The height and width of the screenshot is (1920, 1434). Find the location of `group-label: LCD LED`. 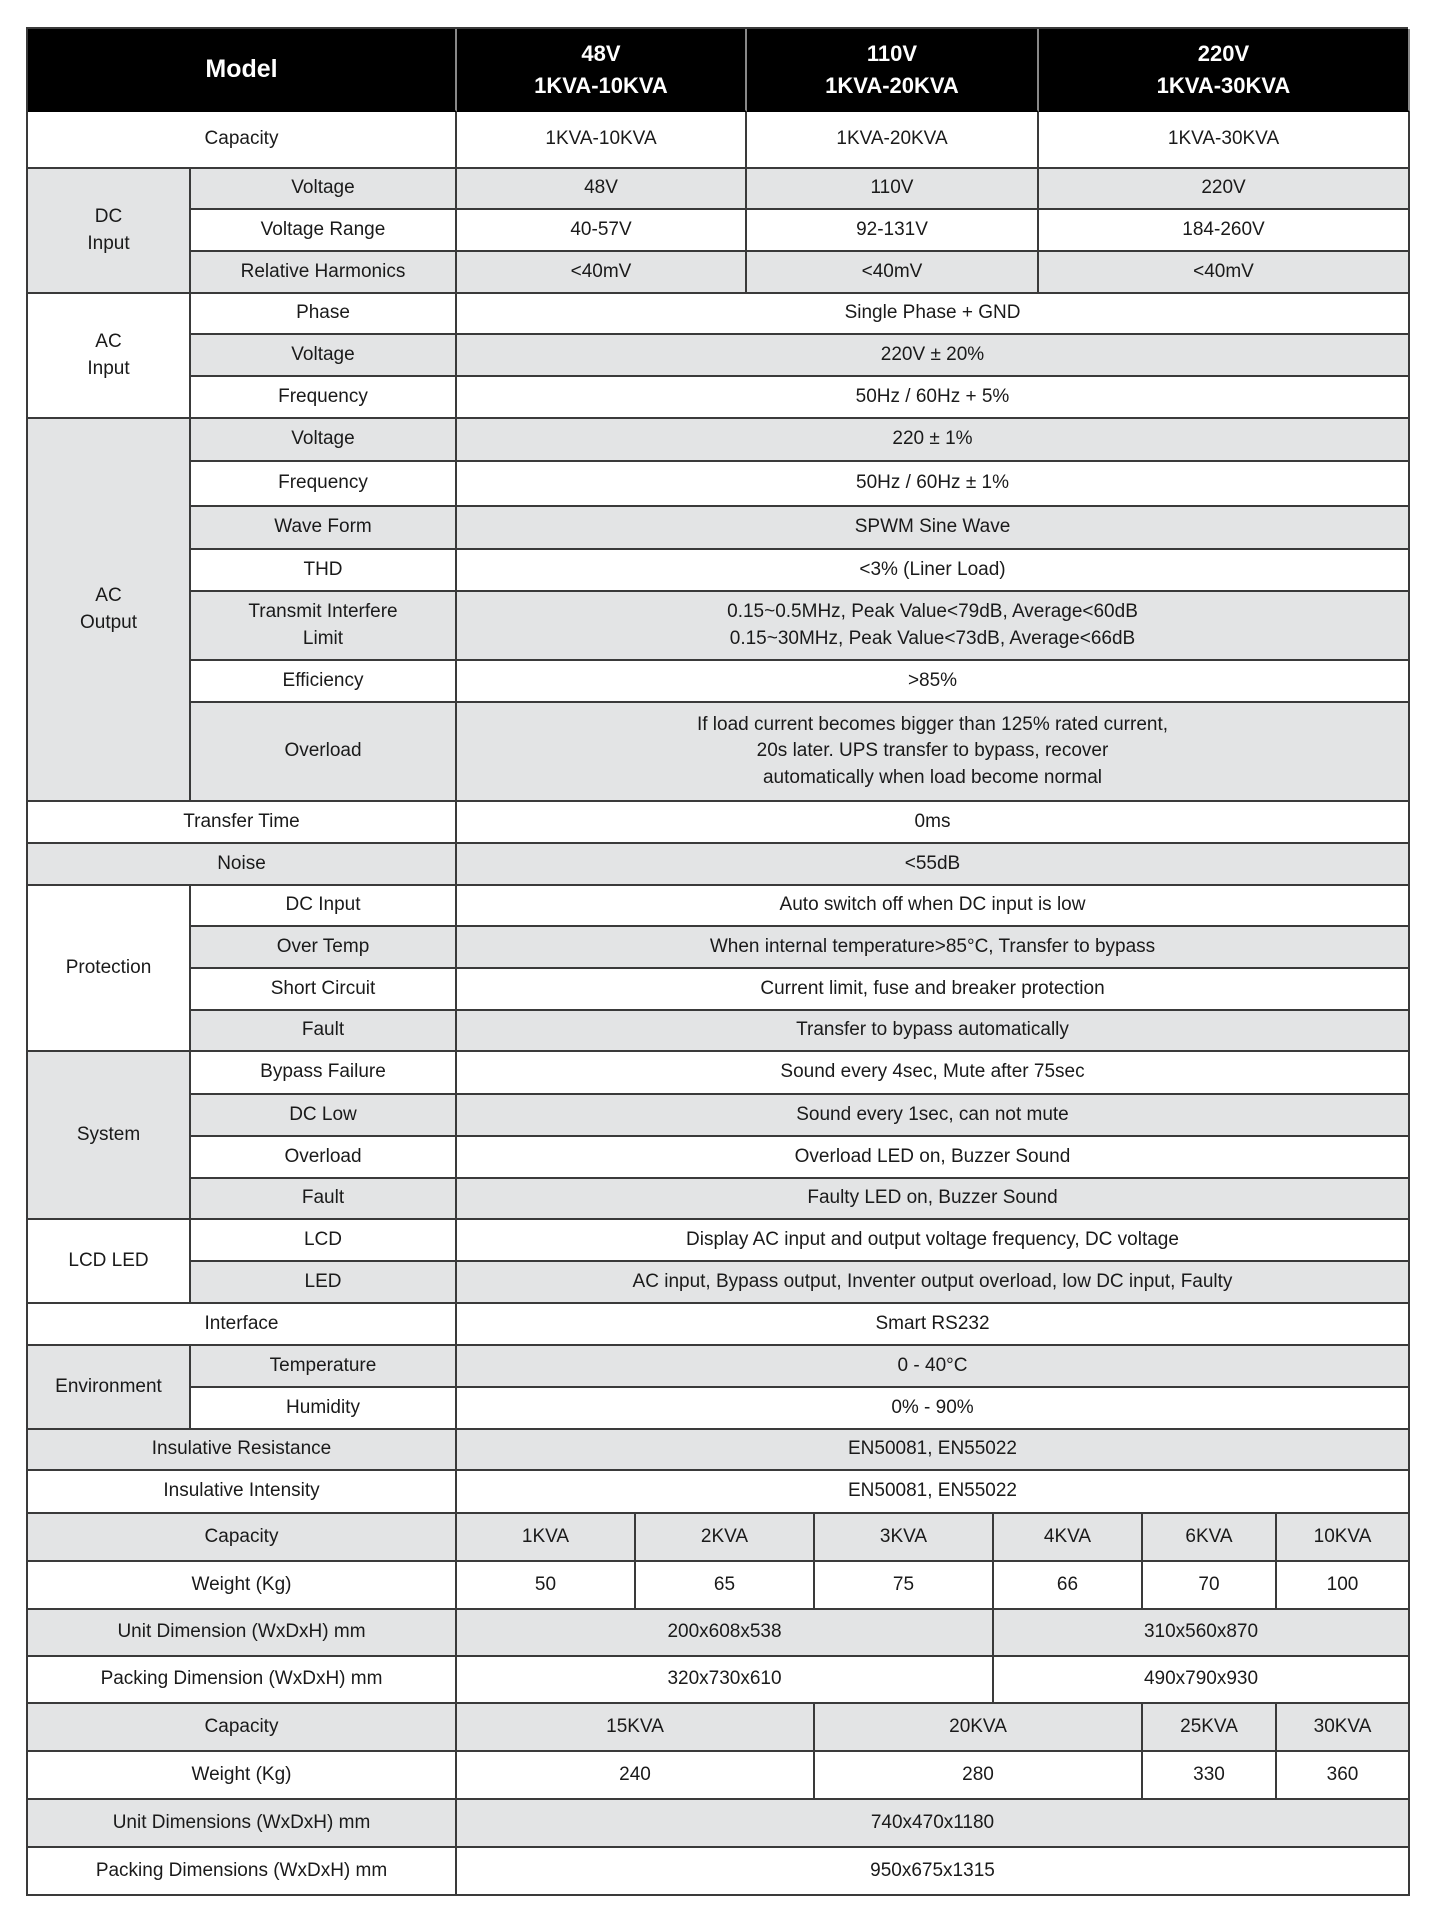

group-label: LCD LED is located at coordinates (109, 1262).